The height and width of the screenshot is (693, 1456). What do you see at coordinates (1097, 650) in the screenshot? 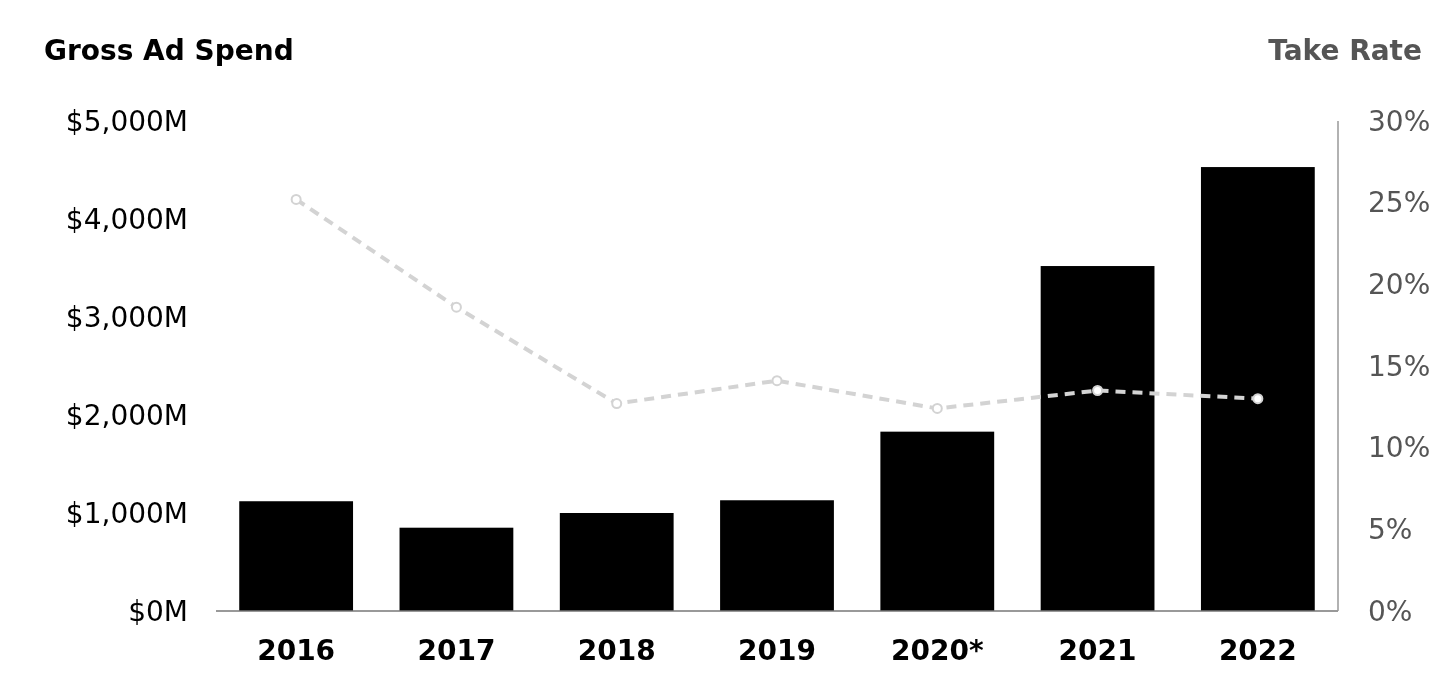
I see `x-tick-label: 2021` at bounding box center [1097, 650].